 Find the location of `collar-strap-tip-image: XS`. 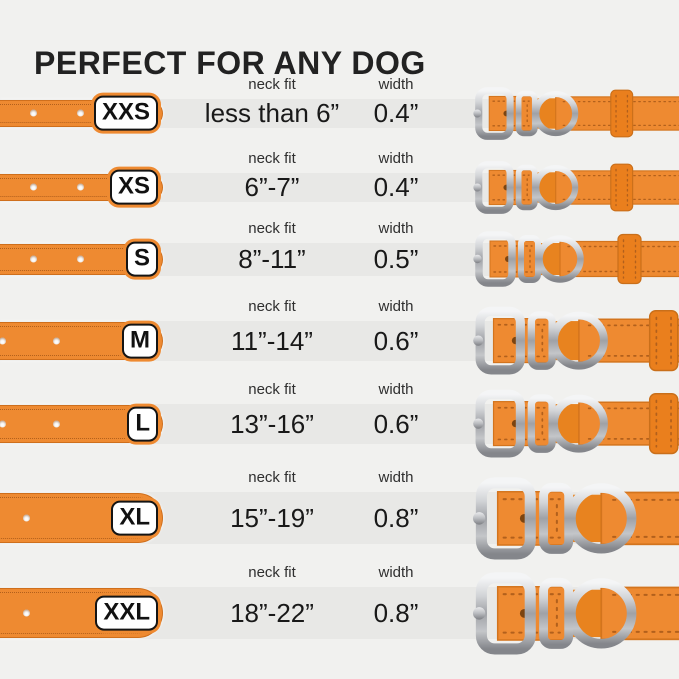

collar-strap-tip-image: XS is located at coordinates (81, 187).